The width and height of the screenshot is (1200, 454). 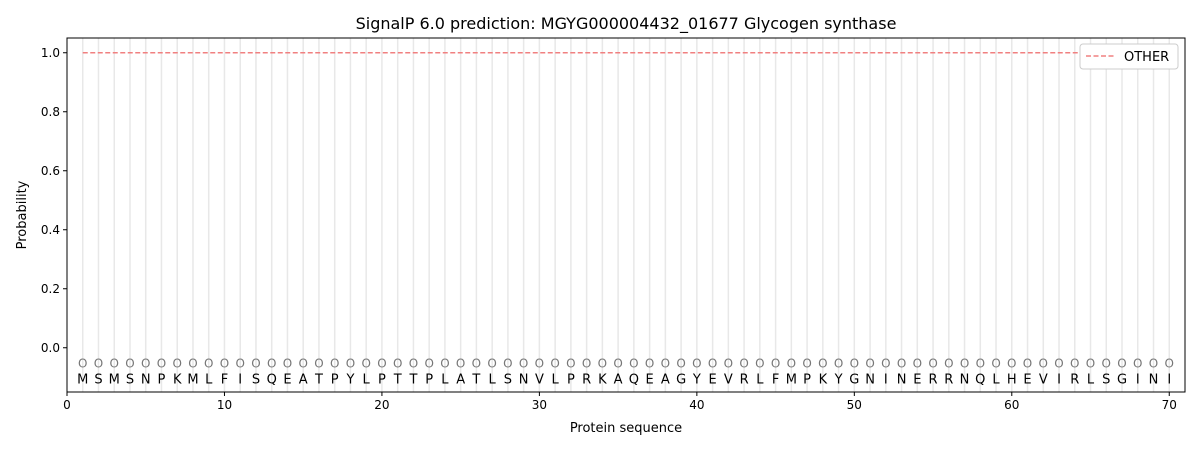 What do you see at coordinates (1011, 405) in the screenshot?
I see `x-tick-label: 60` at bounding box center [1011, 405].